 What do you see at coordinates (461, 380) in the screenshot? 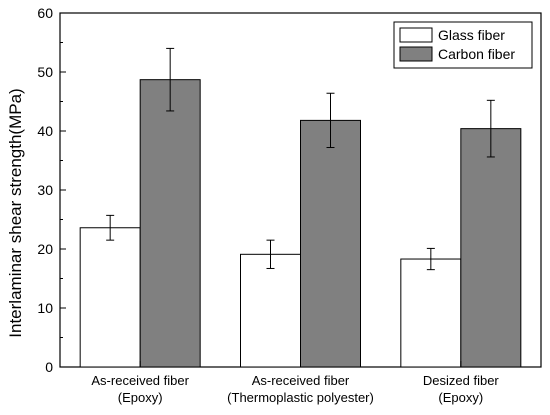
I see `x-tick-label: Desized fiber` at bounding box center [461, 380].